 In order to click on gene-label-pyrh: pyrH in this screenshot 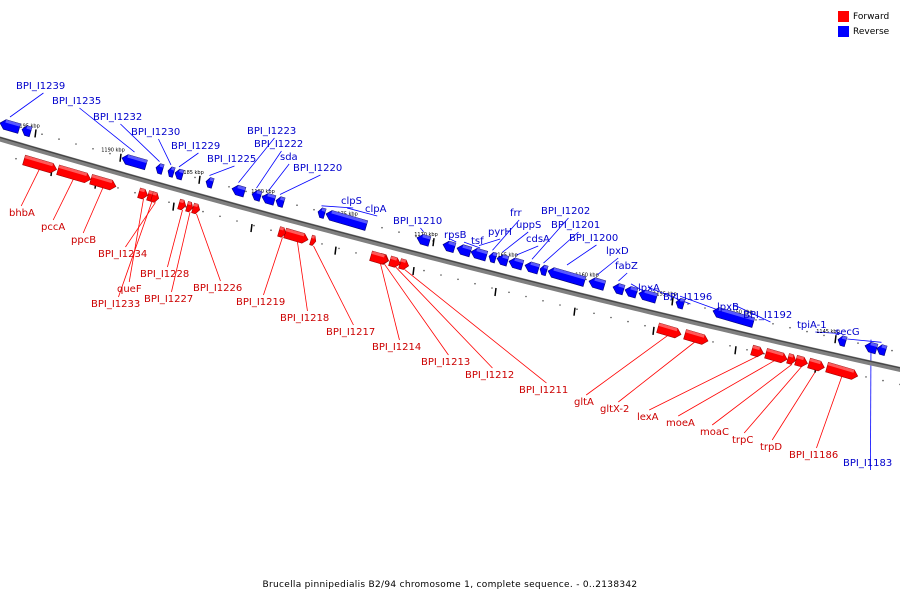, I will do `click(500, 232)`.